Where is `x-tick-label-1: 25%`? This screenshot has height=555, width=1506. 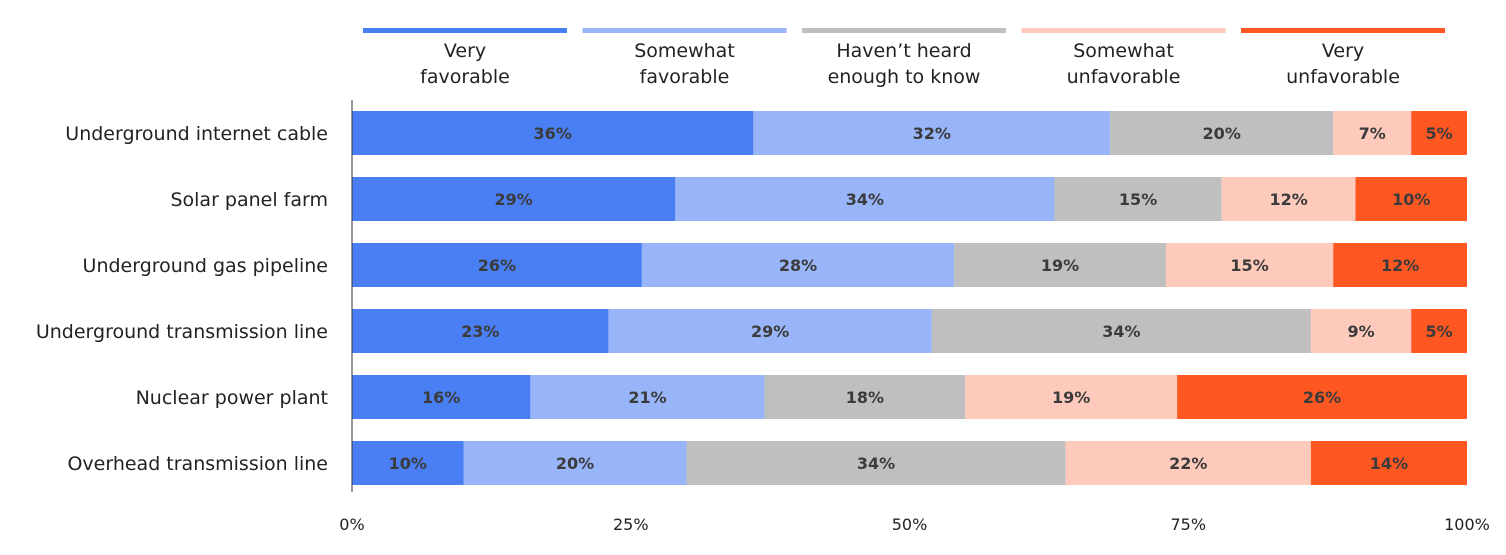
x-tick-label-1: 25% is located at coordinates (631, 524).